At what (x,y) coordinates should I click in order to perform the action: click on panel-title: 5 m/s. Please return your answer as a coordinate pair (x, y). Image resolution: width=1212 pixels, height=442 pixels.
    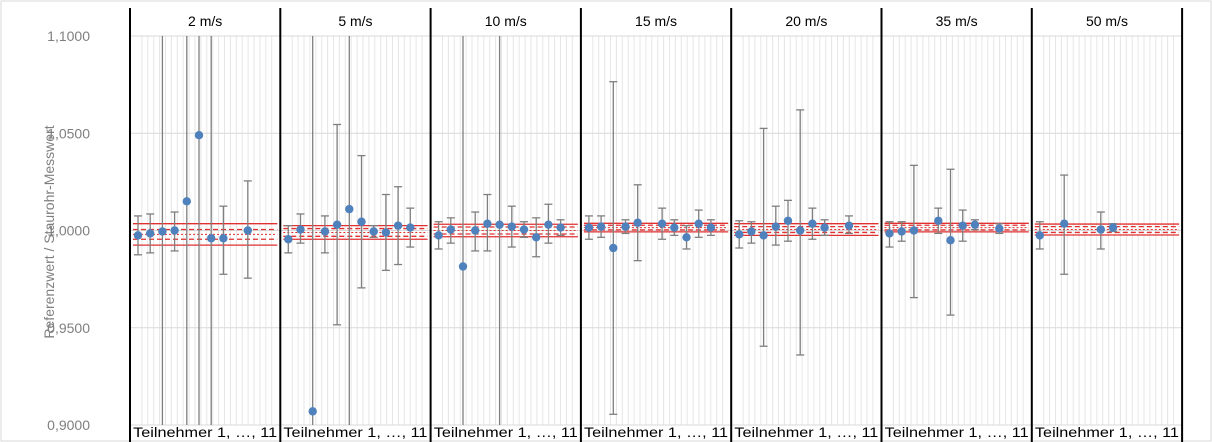
    Looking at the image, I should click on (355, 21).